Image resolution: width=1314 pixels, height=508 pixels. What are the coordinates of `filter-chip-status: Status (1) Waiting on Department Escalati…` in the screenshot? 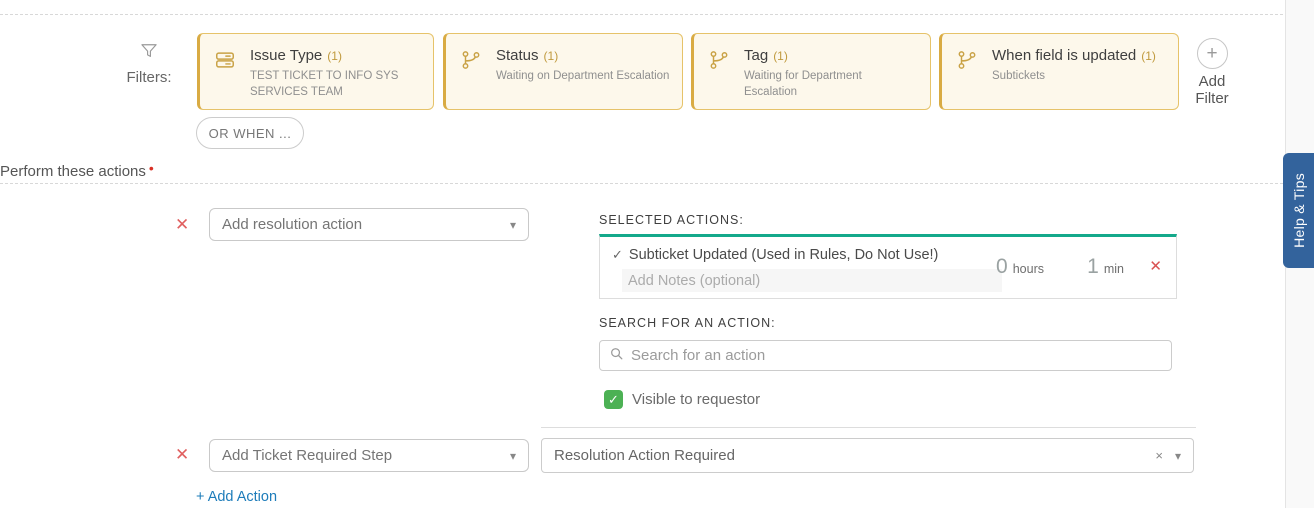 It's located at (563, 71).